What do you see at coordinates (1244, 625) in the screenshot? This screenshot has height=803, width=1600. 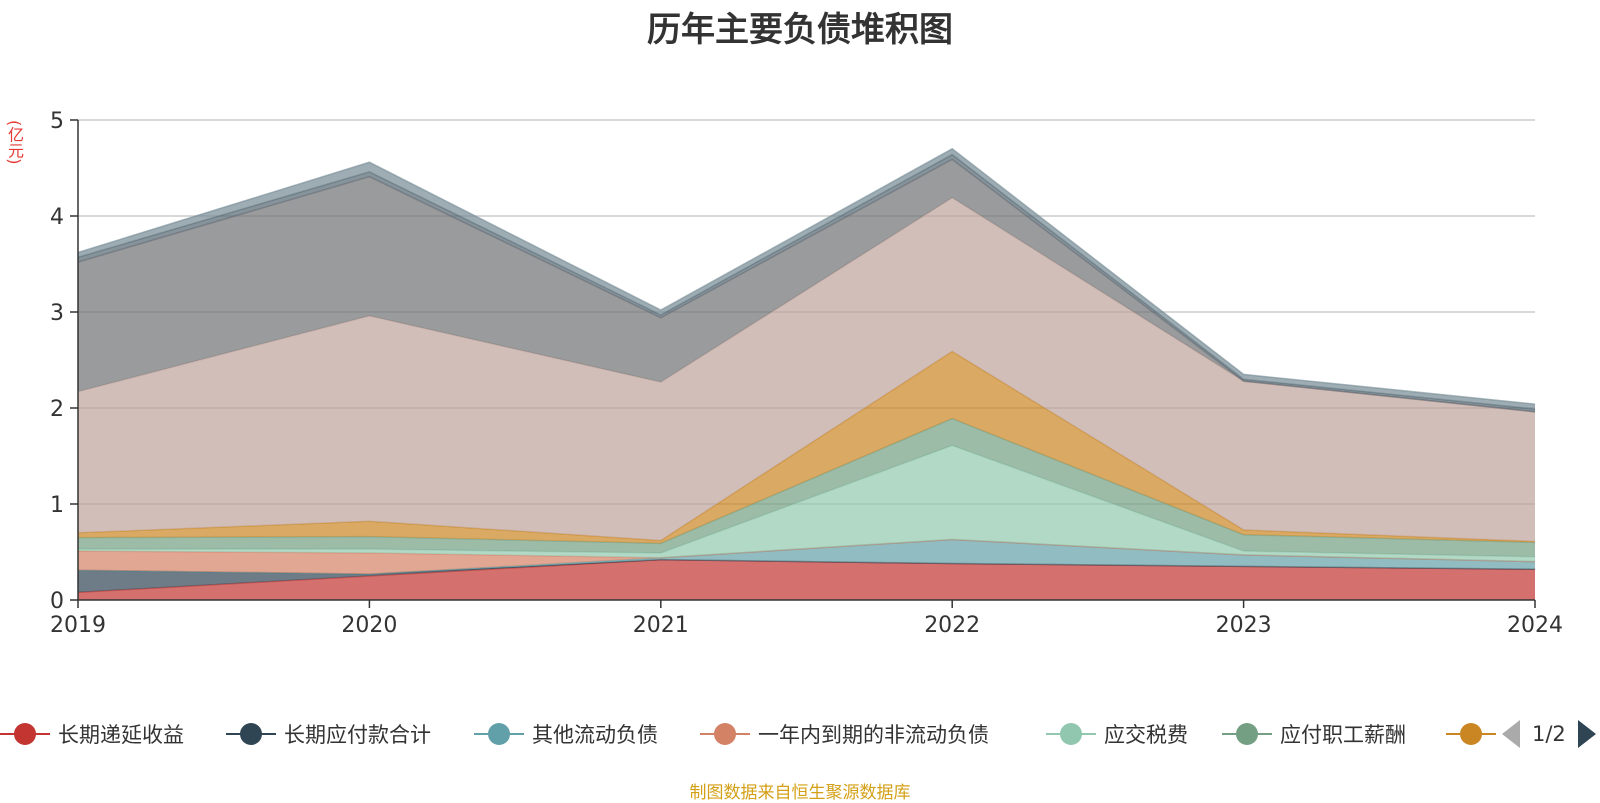 I see `x-tick-label: 2023` at bounding box center [1244, 625].